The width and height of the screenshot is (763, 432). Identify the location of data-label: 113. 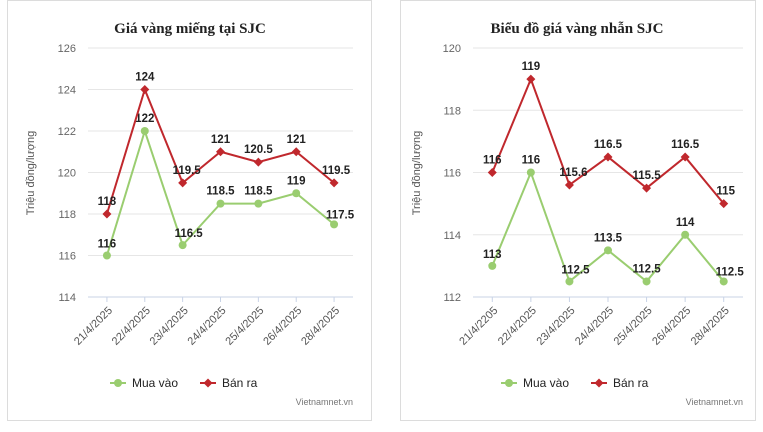
(492, 255).